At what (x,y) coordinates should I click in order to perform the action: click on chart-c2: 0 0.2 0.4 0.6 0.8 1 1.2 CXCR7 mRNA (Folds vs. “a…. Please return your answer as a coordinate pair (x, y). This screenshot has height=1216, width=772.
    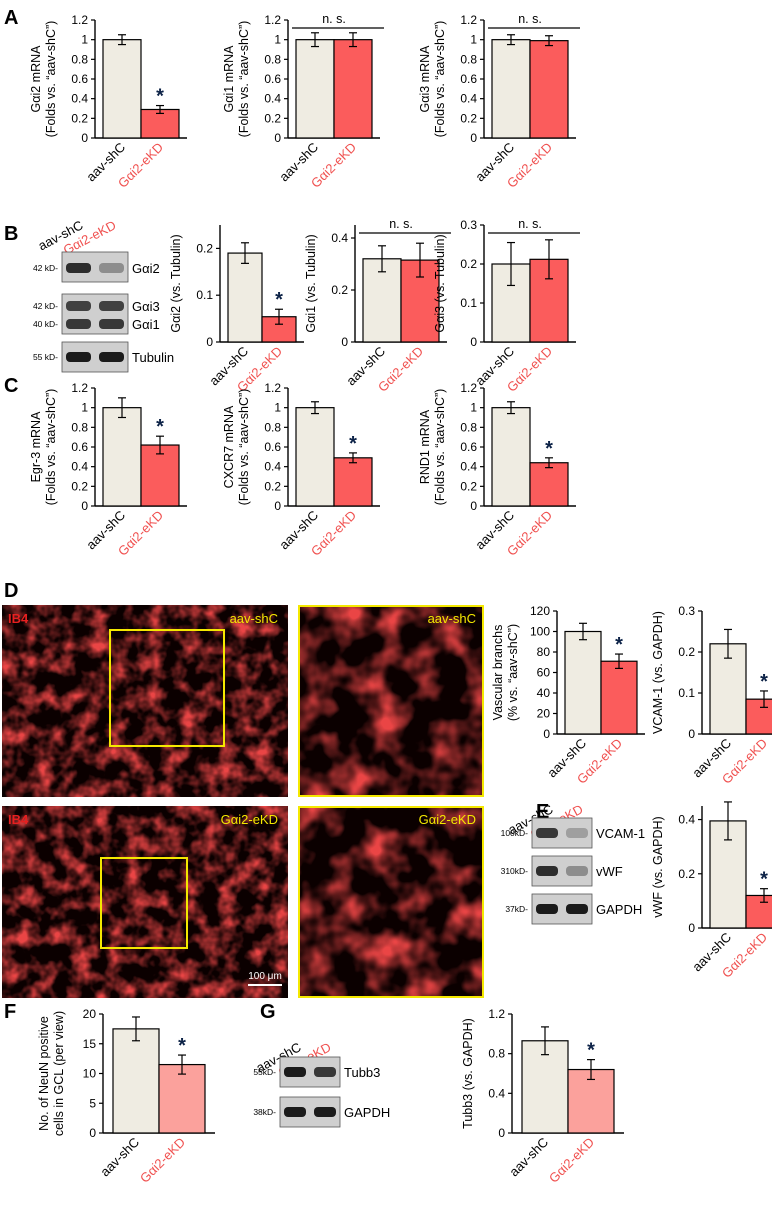
    Looking at the image, I should click on (301, 470).